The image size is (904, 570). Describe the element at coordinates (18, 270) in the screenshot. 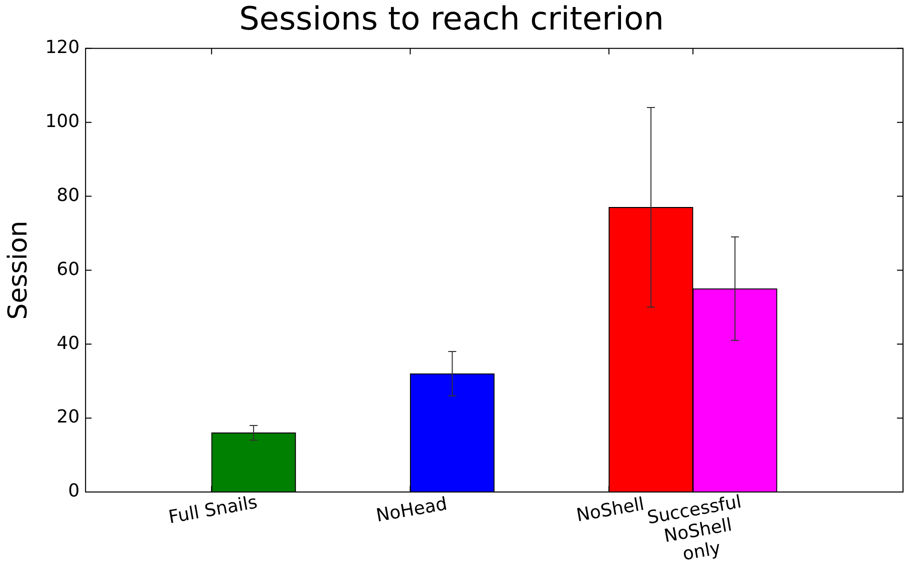

I see `y-axis-title: Session` at that location.